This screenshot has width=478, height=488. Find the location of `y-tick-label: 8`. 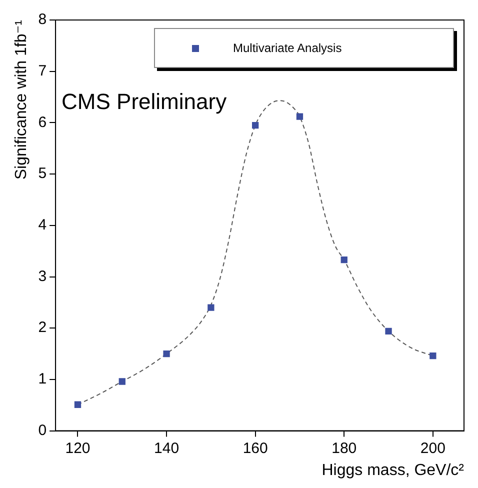

y-tick-label: 8 is located at coordinates (42, 19).